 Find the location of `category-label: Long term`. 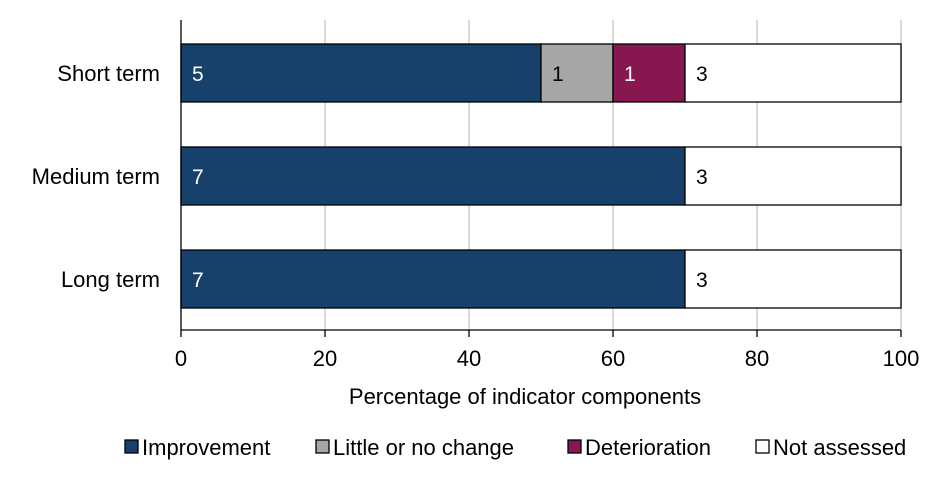

category-label: Long term is located at coordinates (110, 279).